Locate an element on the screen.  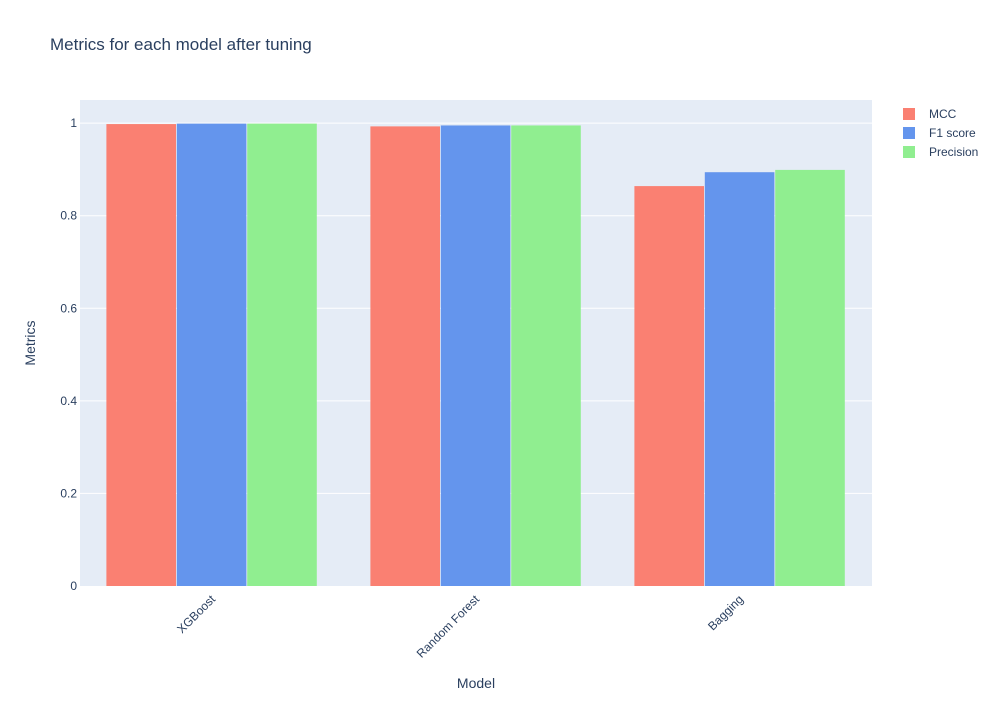
legend-item: Precision is located at coordinates (940, 152).